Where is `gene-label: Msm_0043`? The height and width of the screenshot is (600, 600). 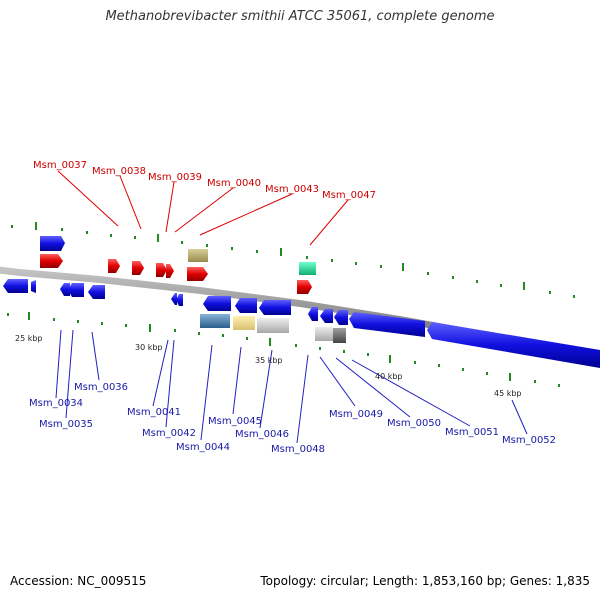 gene-label: Msm_0043 is located at coordinates (292, 189).